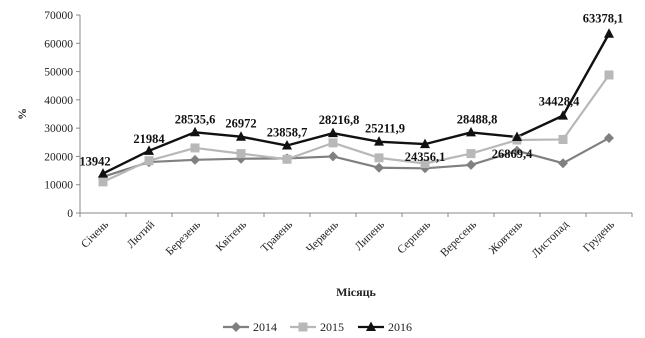  Describe the element at coordinates (58, 186) in the screenshot. I see `y-tick-label: 10000` at that location.